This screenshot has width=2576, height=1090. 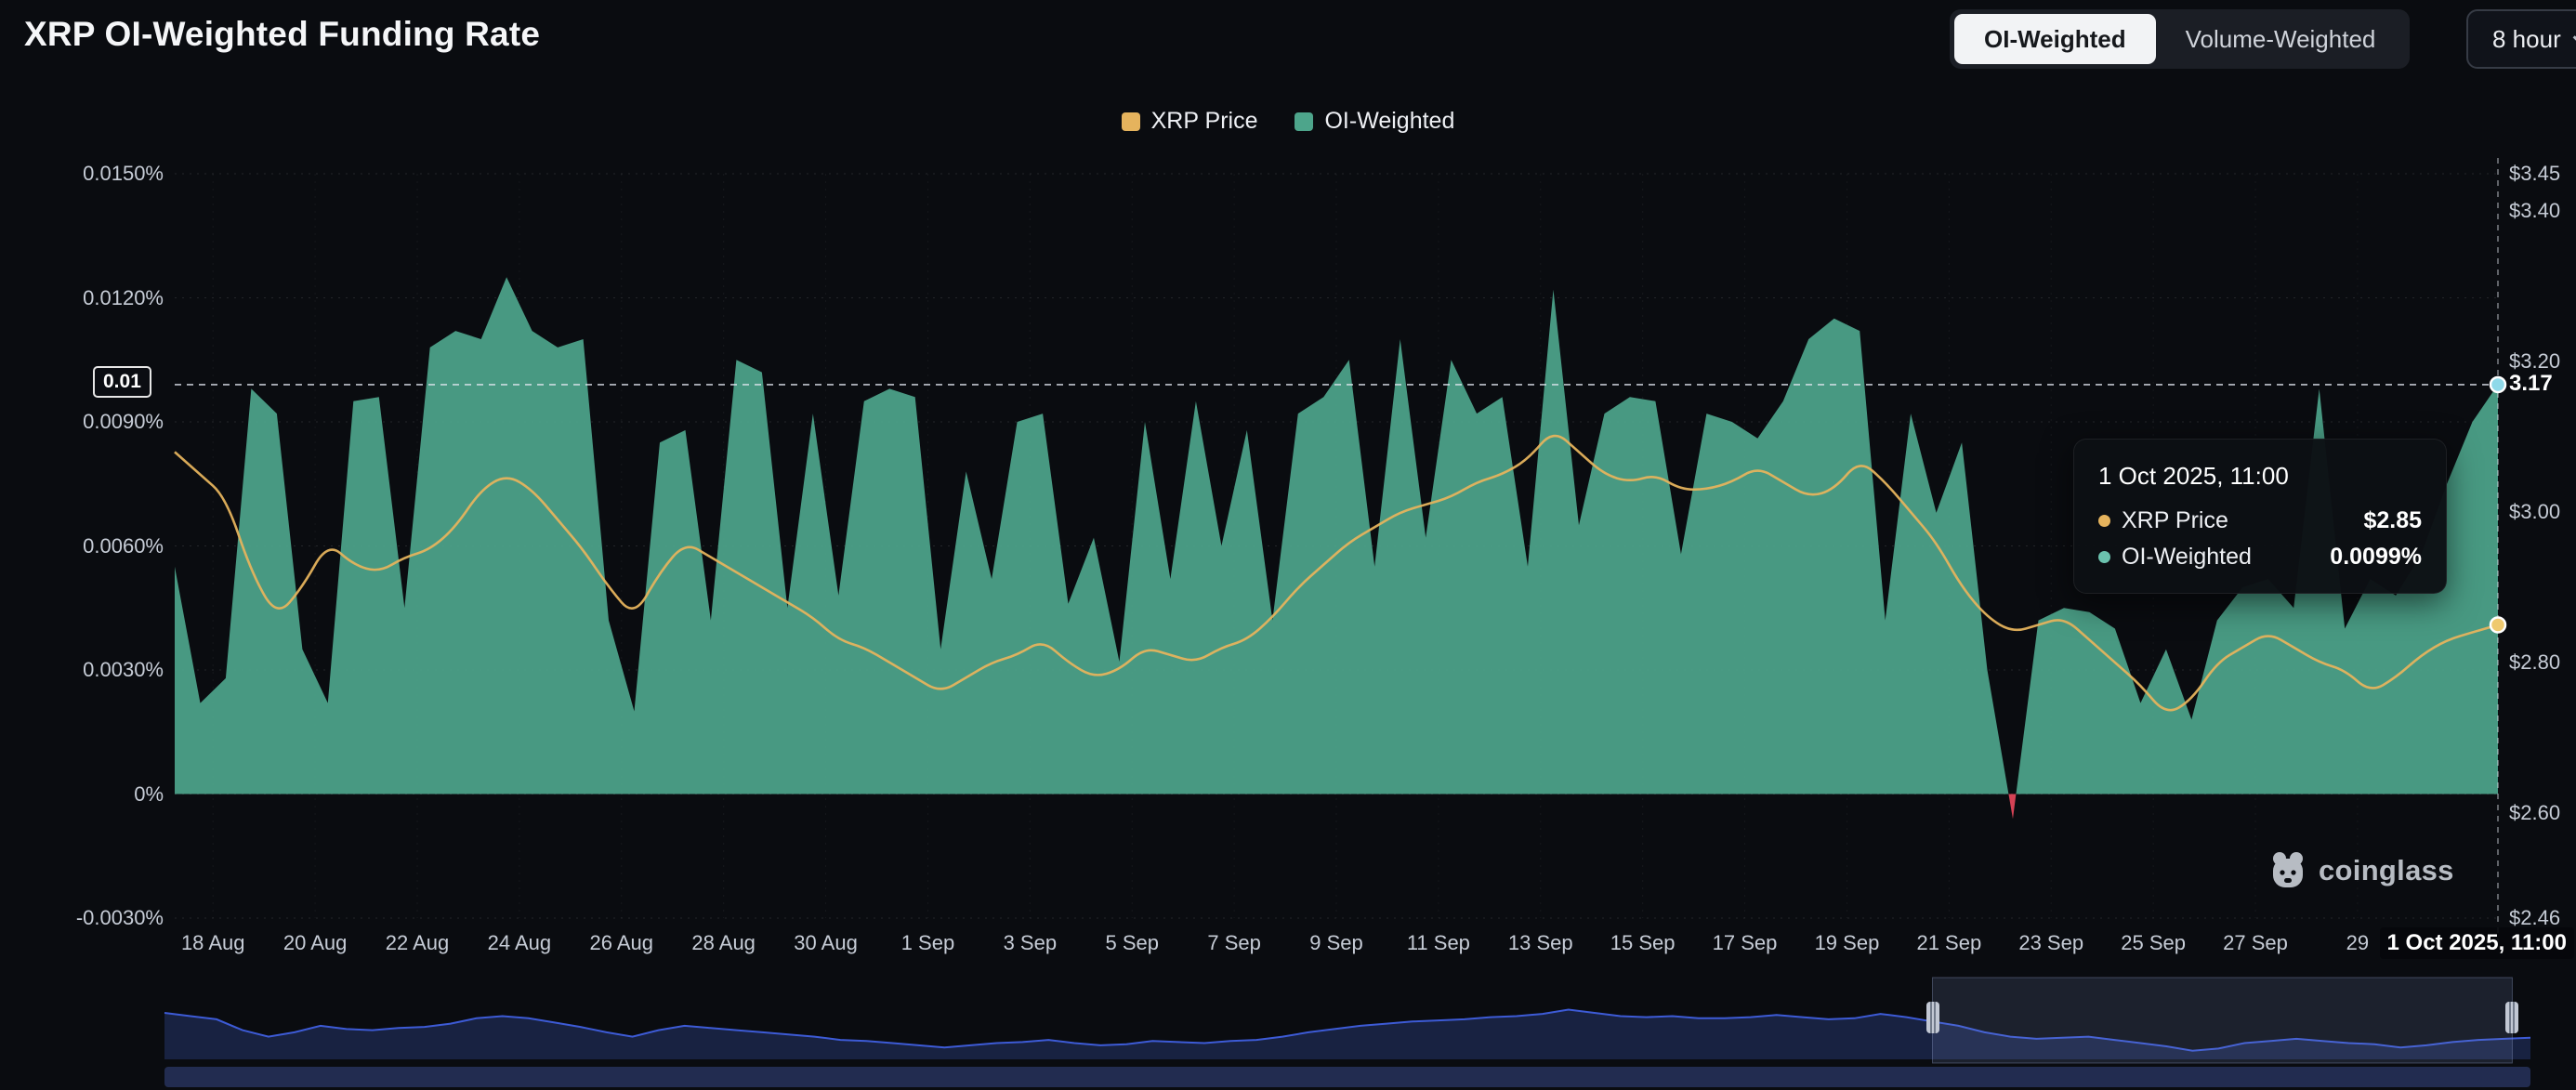 I want to click on crosshair-left-value-badge: 0.01, so click(x=122, y=381).